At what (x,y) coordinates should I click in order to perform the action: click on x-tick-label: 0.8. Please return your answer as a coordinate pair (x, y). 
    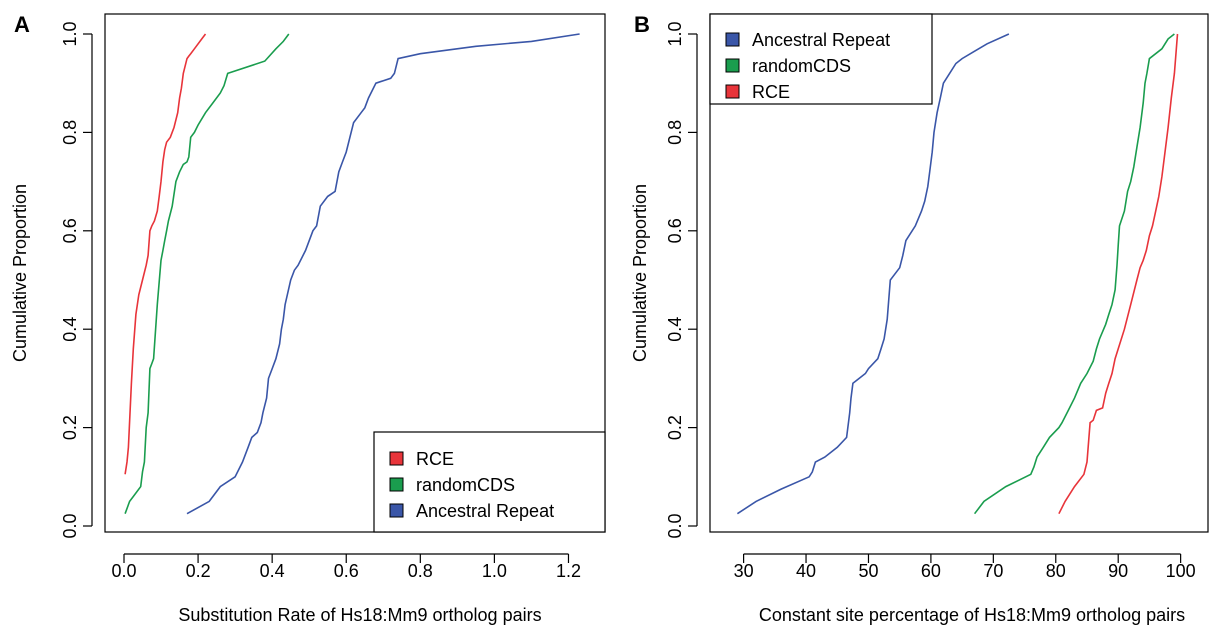
    Looking at the image, I should click on (420, 571).